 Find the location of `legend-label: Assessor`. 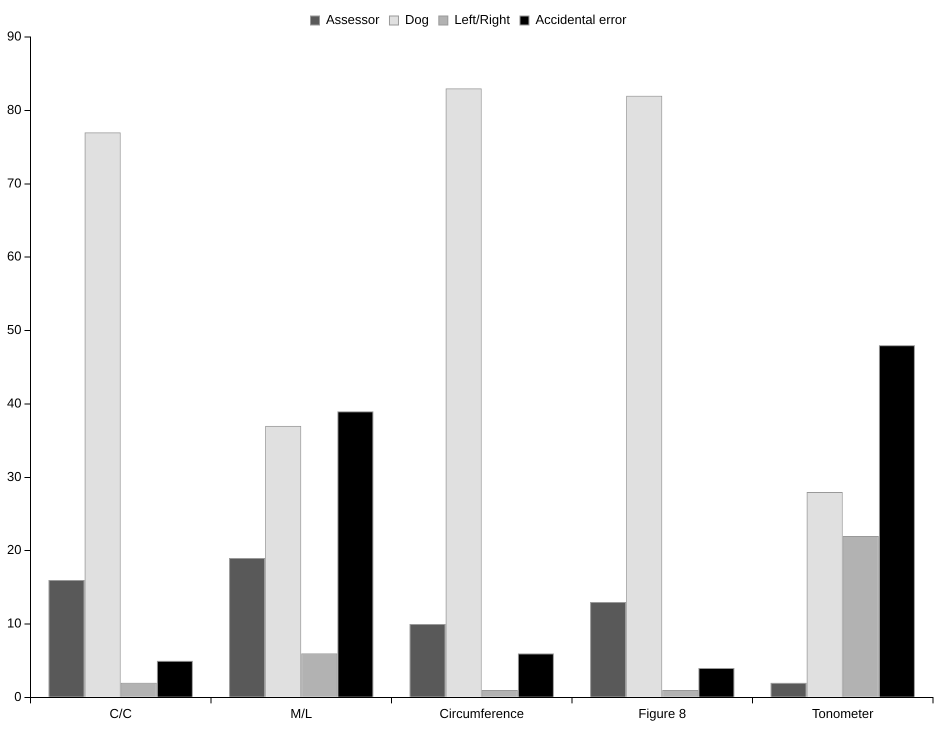

legend-label: Assessor is located at coordinates (353, 20).